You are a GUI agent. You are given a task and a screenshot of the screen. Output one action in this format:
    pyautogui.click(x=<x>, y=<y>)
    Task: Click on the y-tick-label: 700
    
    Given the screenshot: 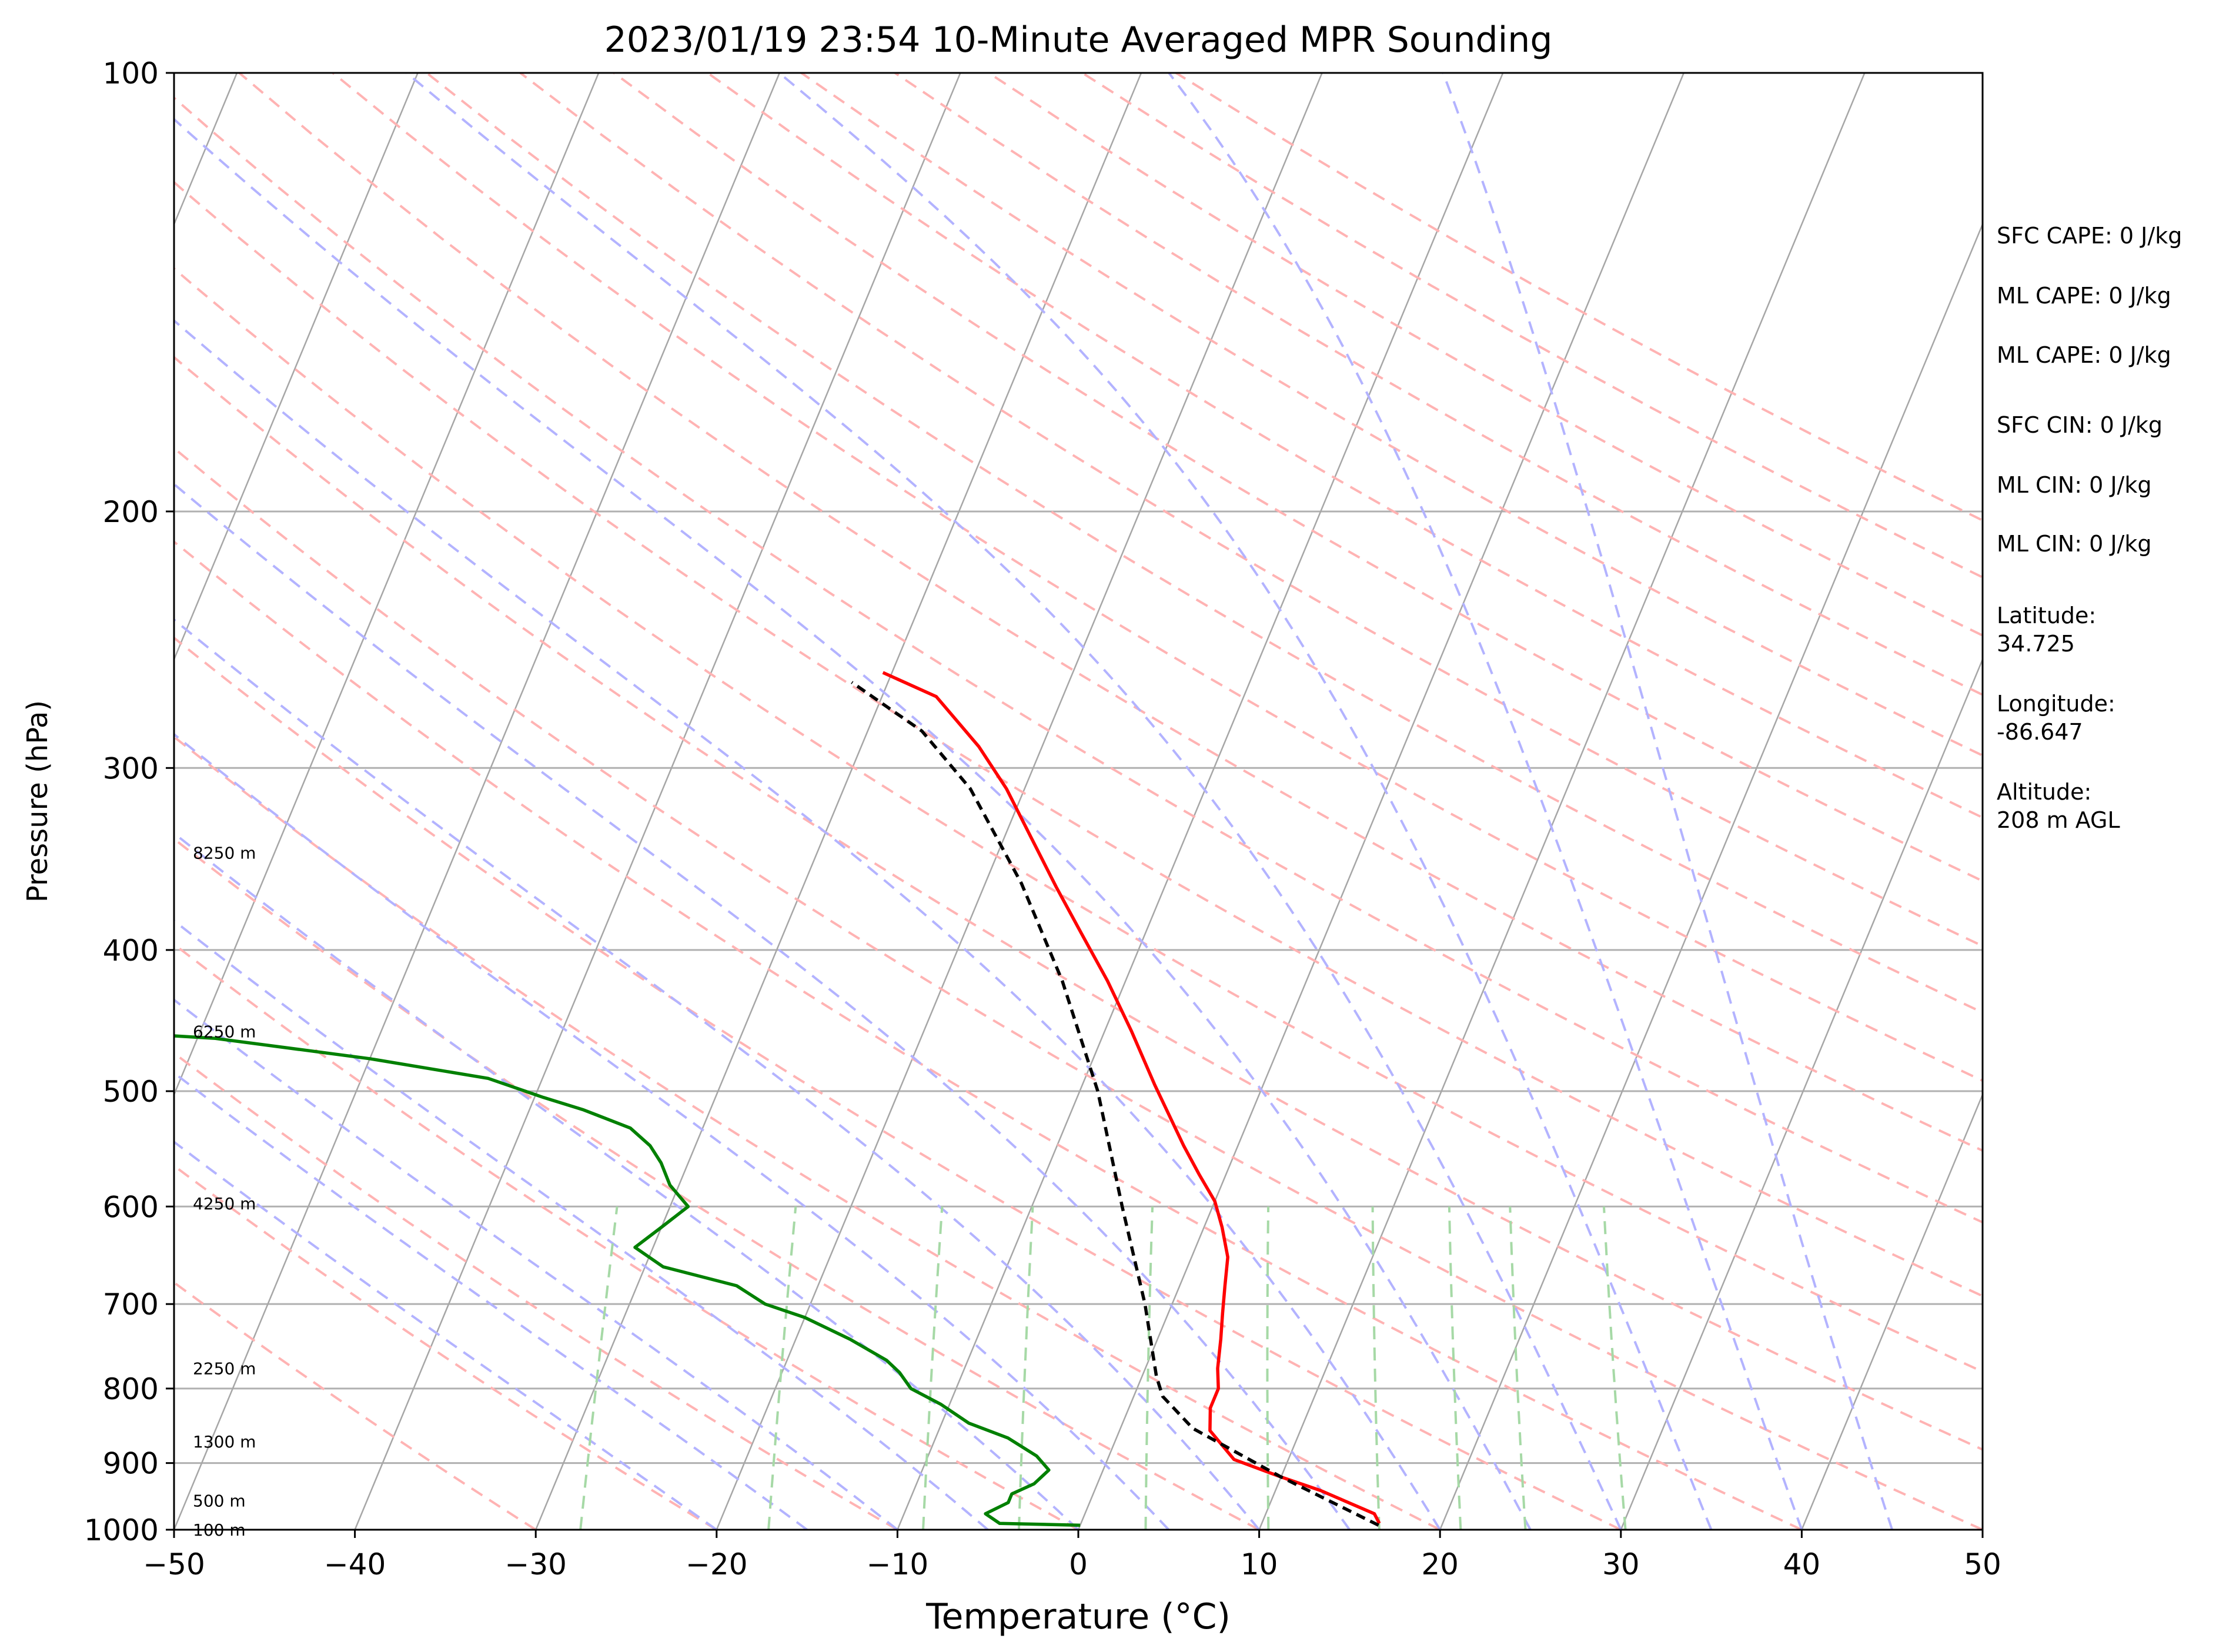 What is the action you would take?
    pyautogui.click(x=131, y=1305)
    